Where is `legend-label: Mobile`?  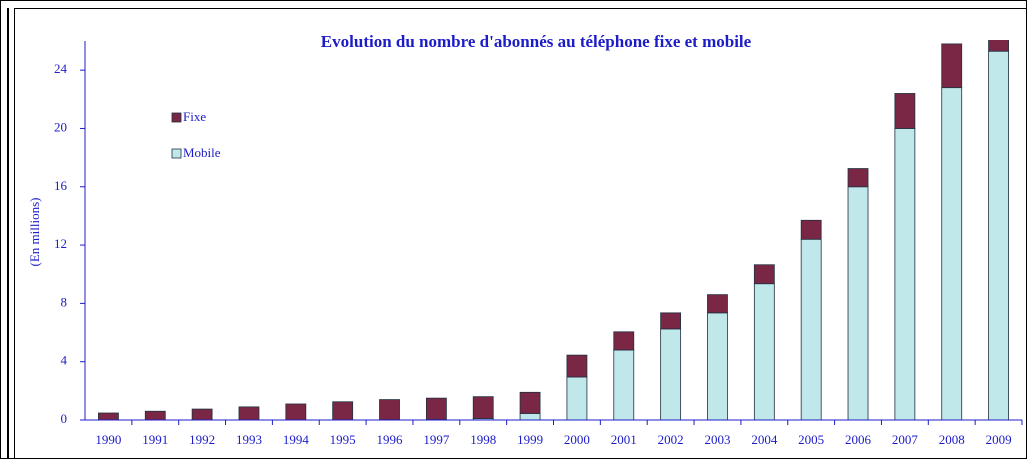
legend-label: Mobile is located at coordinates (202, 152).